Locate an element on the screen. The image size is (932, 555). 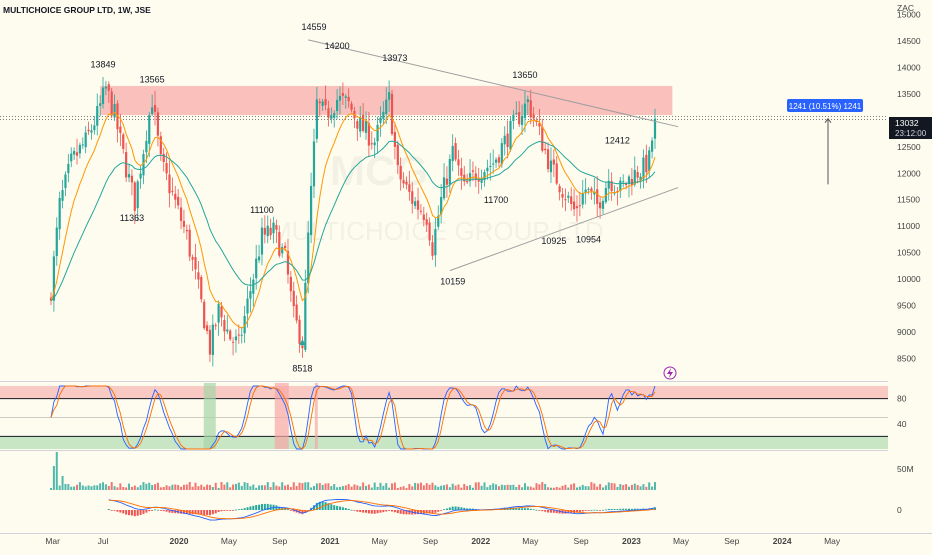
x-tick-label: May is located at coordinates (832, 541).